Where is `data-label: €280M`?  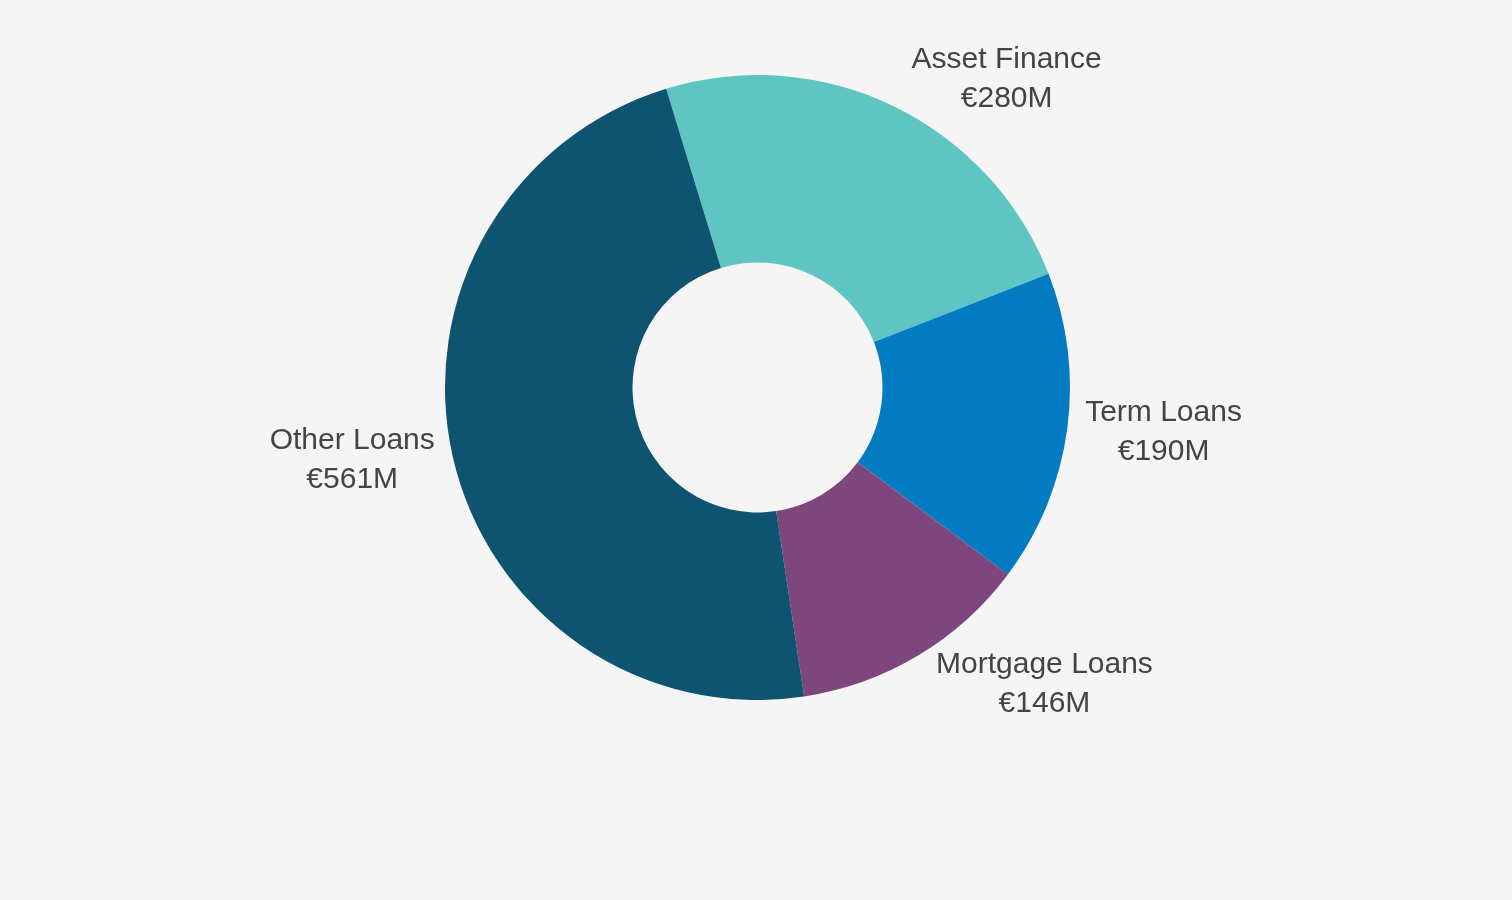
data-label: €280M is located at coordinates (1006, 97).